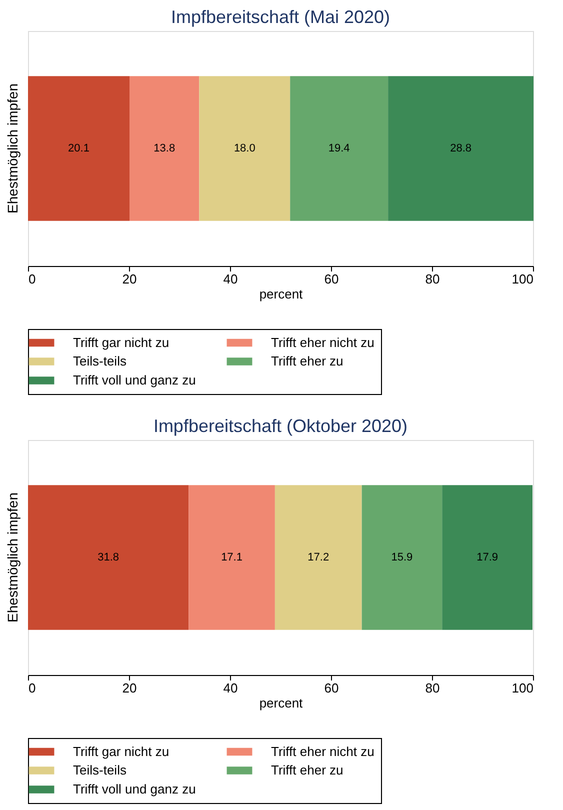 Image resolution: width=563 pixels, height=810 pixels. Describe the element at coordinates (280, 426) in the screenshot. I see `chart-title: Impfbereitschaft (Oktober 2020)` at that location.